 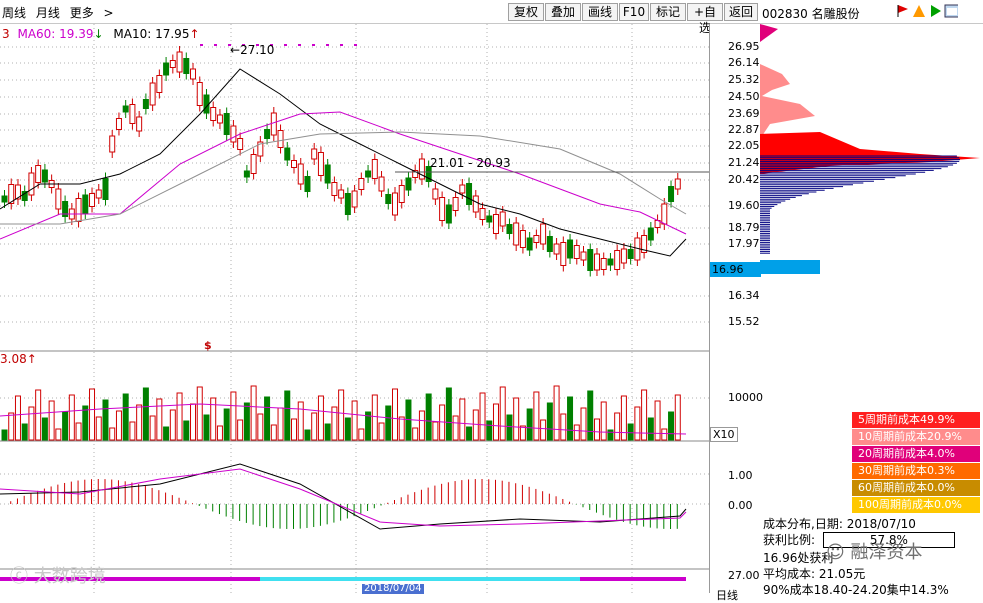 I want to click on ma-legend: 3 MA60: 19.39↓ MA10: 17.95↑, so click(x=101, y=34).